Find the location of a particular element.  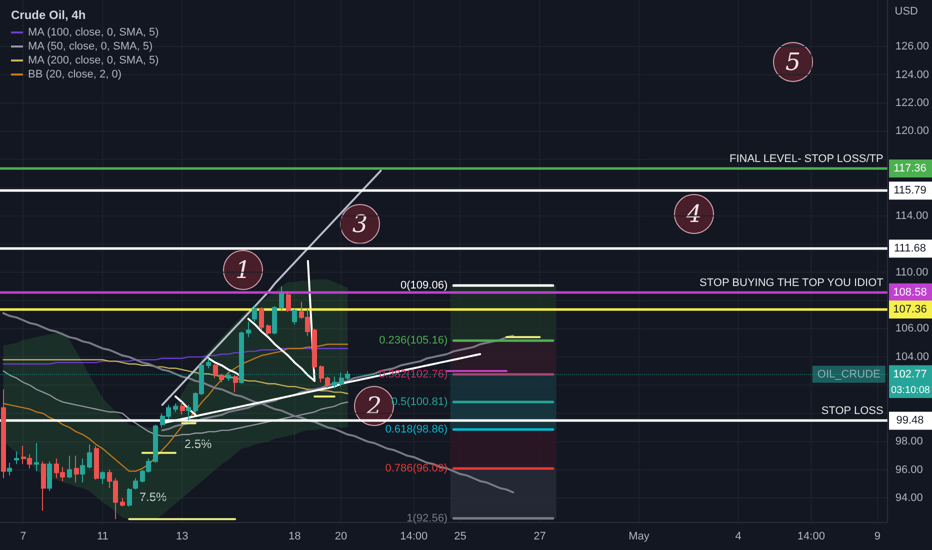

text: Crude Oil, 4h is located at coordinates (48, 15).